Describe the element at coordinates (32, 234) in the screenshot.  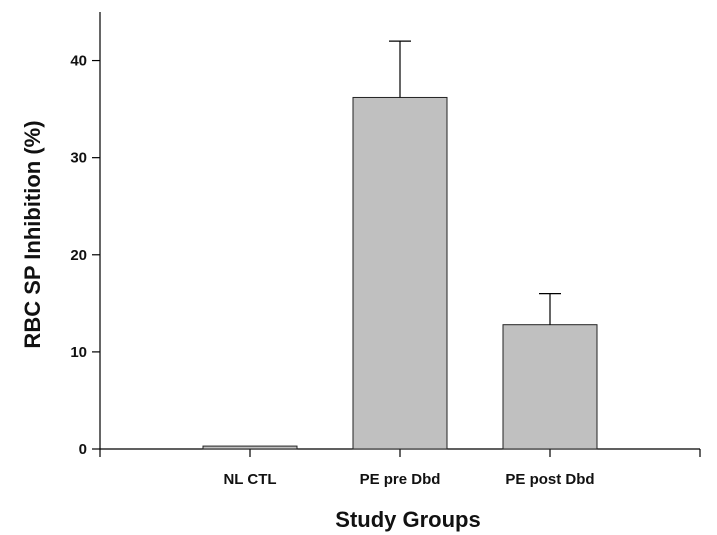
I see `y-axis-title: RBC SP Inhibition (%)` at that location.